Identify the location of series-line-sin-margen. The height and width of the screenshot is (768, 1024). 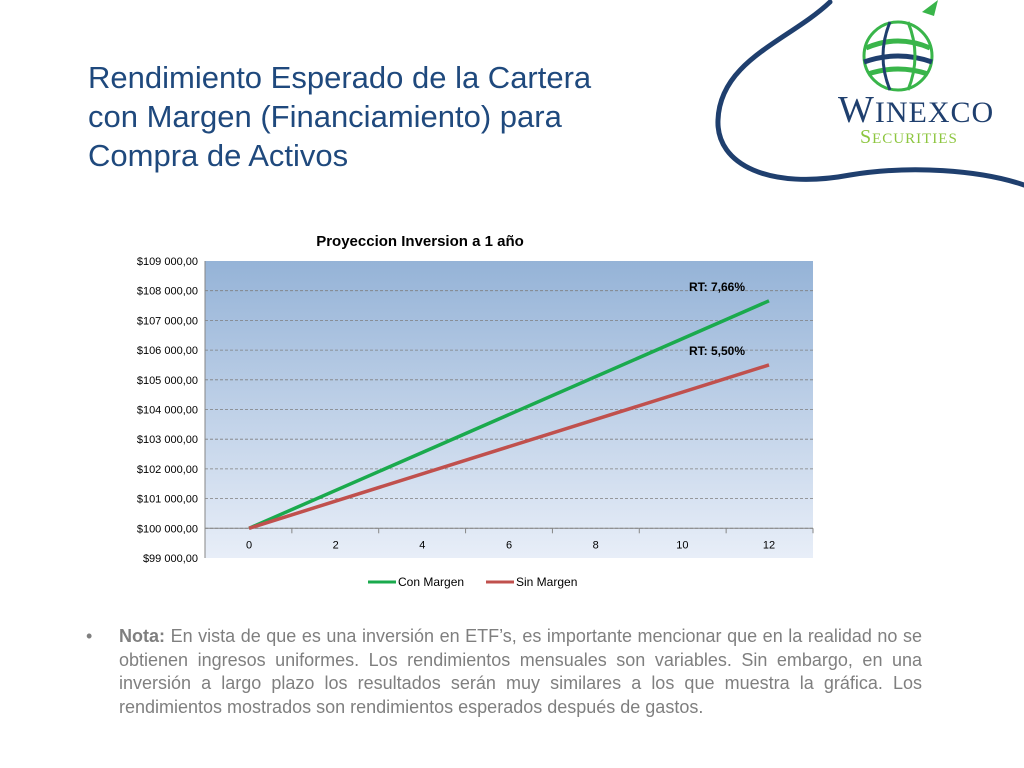
(509, 446).